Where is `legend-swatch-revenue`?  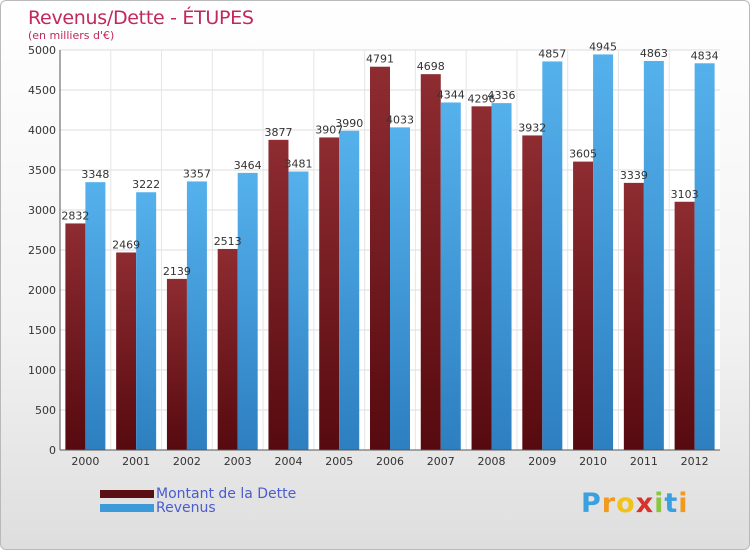
legend-swatch-revenue is located at coordinates (127, 508).